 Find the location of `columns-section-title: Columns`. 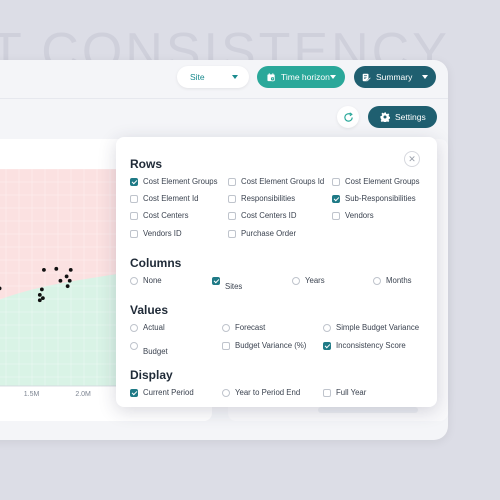

columns-section-title: Columns is located at coordinates (156, 263).